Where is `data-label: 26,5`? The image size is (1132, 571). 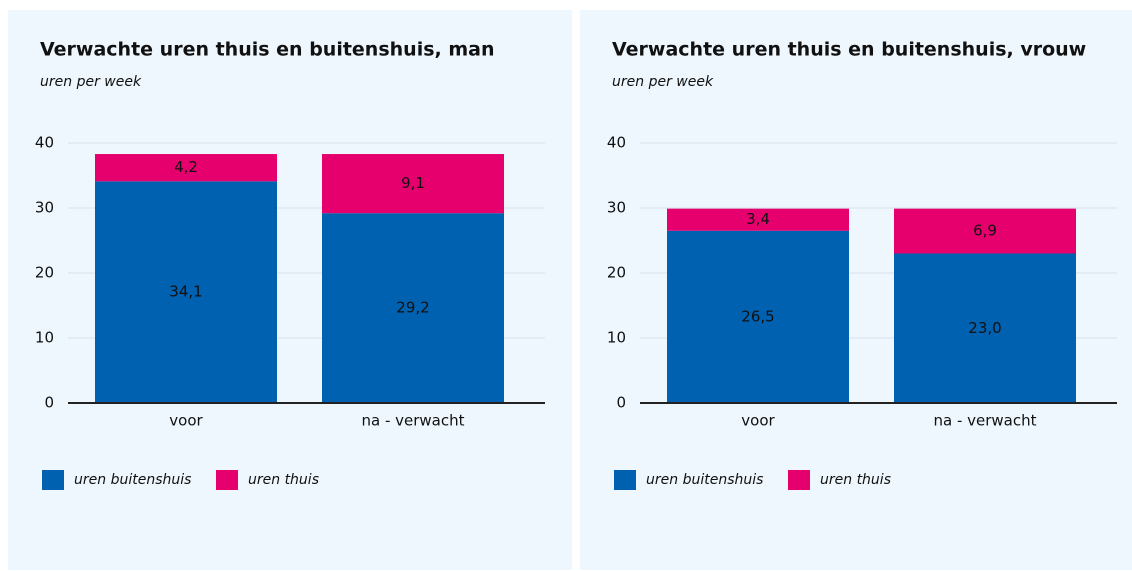 data-label: 26,5 is located at coordinates (757, 316).